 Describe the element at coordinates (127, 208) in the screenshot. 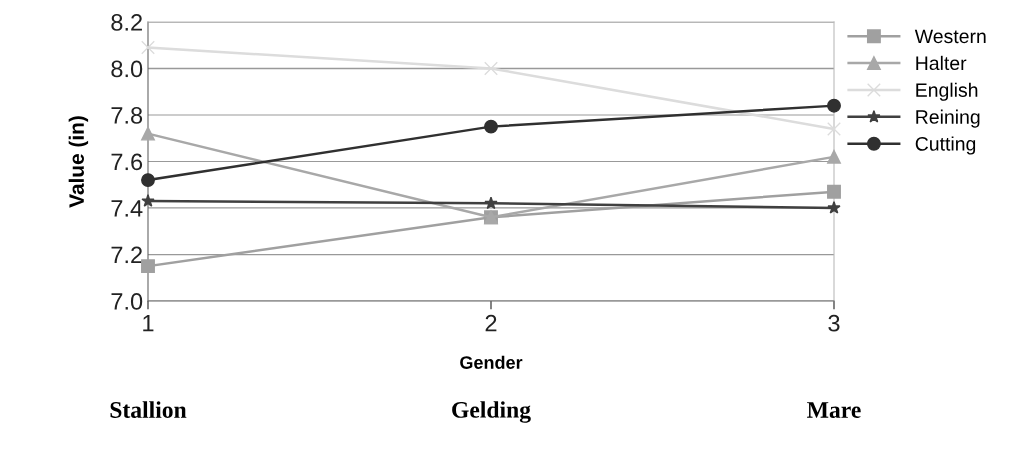

I see `y-tick-label: 7.4` at that location.